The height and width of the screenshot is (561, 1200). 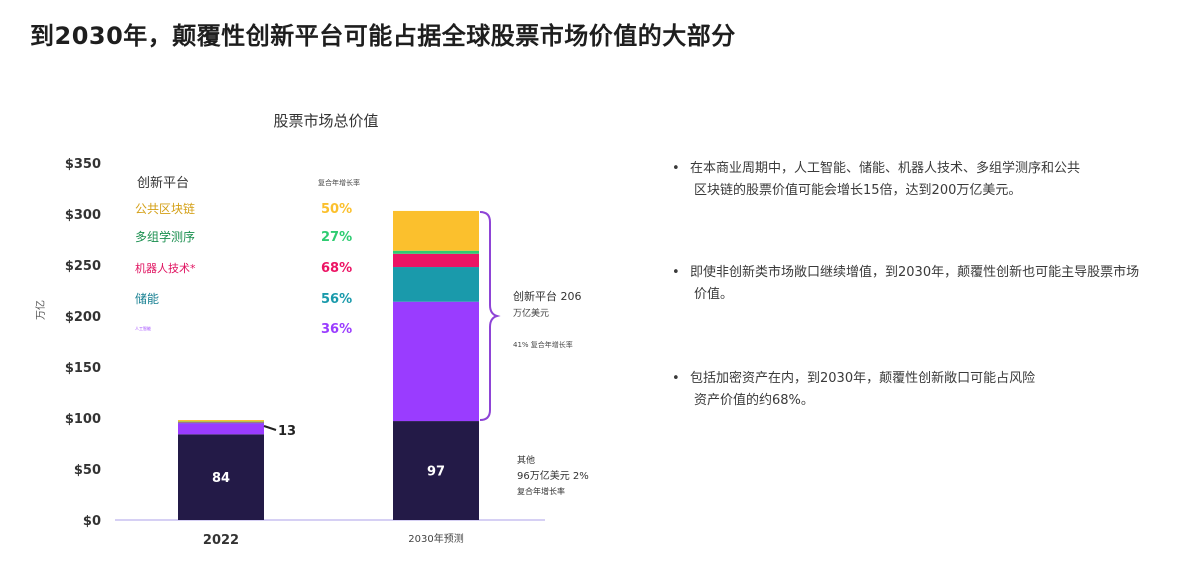 I want to click on y-tick-label: $250, so click(x=83, y=266).